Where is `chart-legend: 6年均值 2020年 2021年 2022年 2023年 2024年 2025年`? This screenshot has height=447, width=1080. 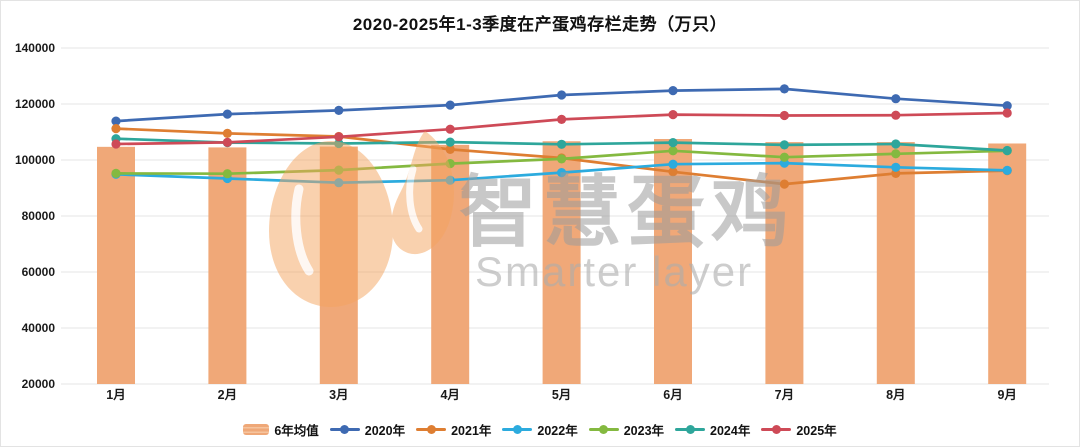 chart-legend: 6年均值 2020年 2021年 2022年 2023年 2024年 2025年 is located at coordinates (540, 429).